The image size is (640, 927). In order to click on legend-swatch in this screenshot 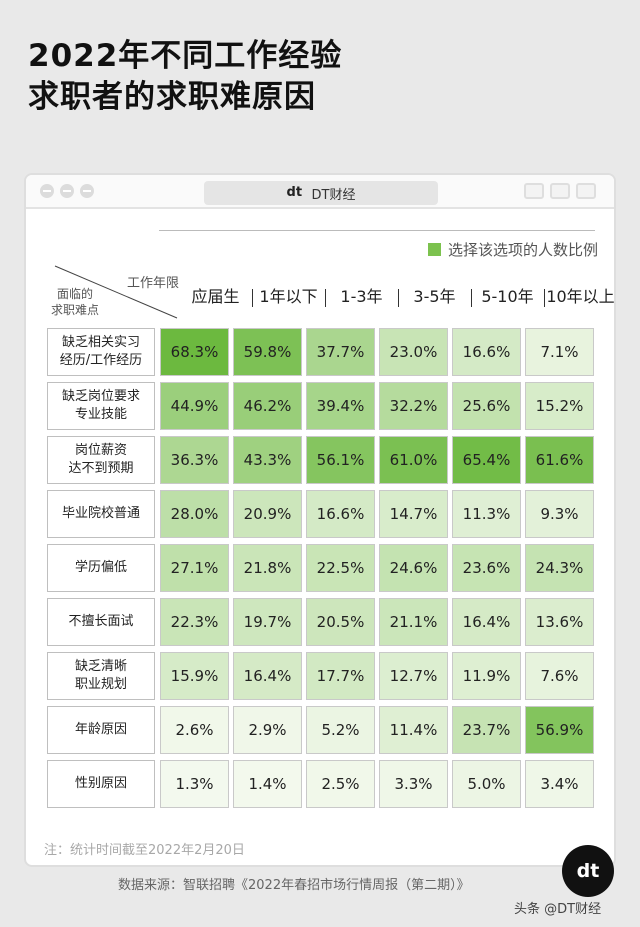, I will do `click(434, 249)`.